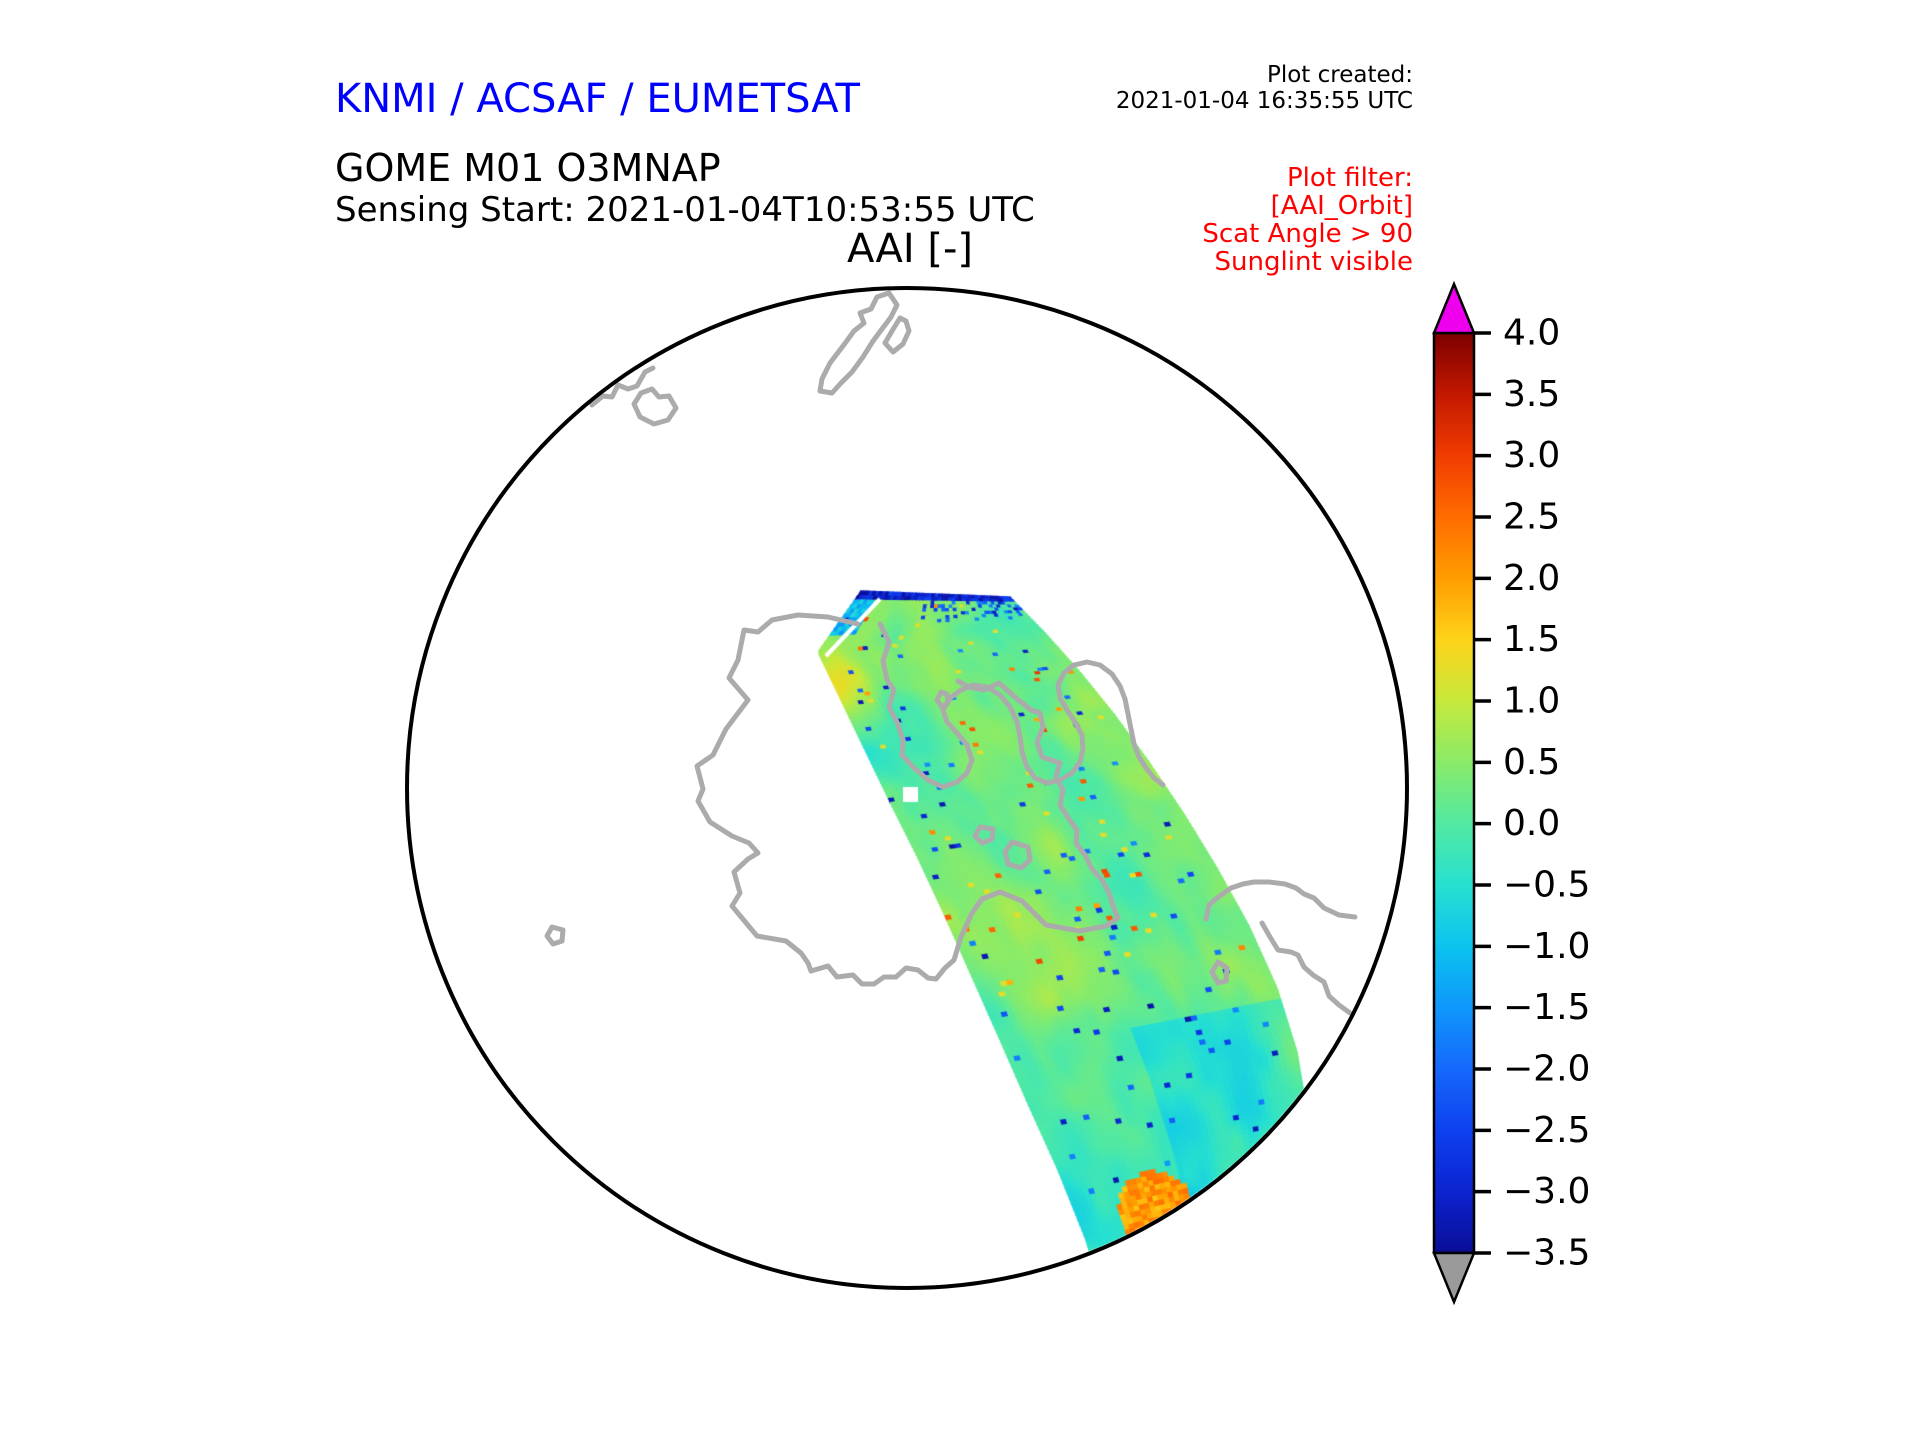 The width and height of the screenshot is (1920, 1440). Describe the element at coordinates (1341, 206) in the screenshot. I see `plot-filter-line: [AAI_Orbit]` at that location.